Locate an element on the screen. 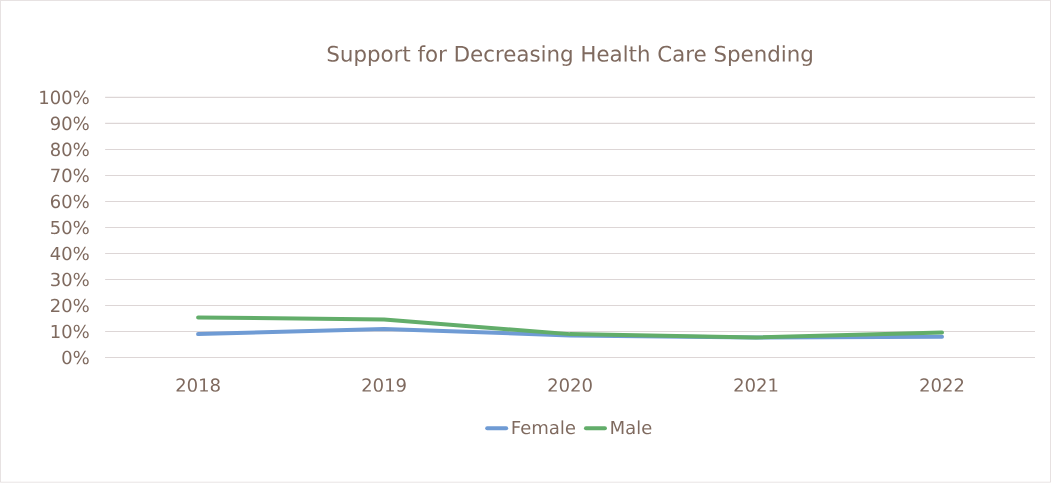 The image size is (1051, 483). legend-label: Female is located at coordinates (544, 427).